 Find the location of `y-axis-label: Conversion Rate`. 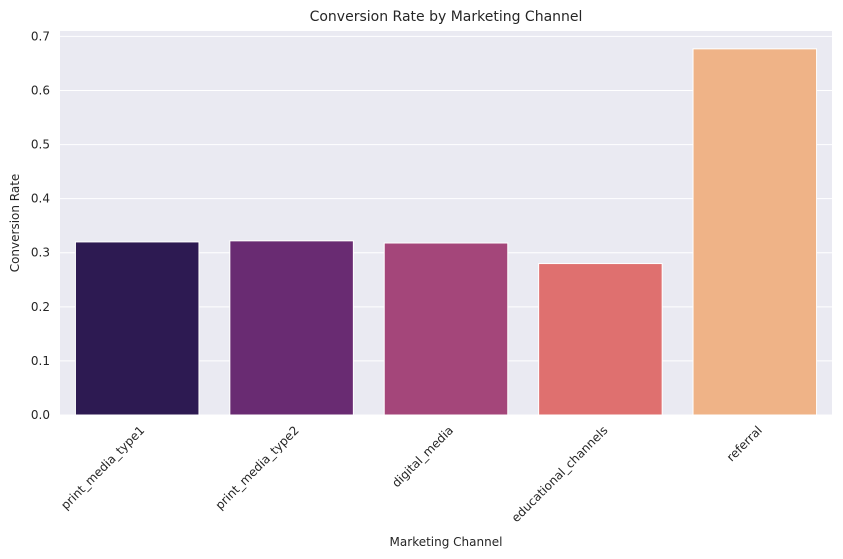

y-axis-label: Conversion Rate is located at coordinates (15, 223).